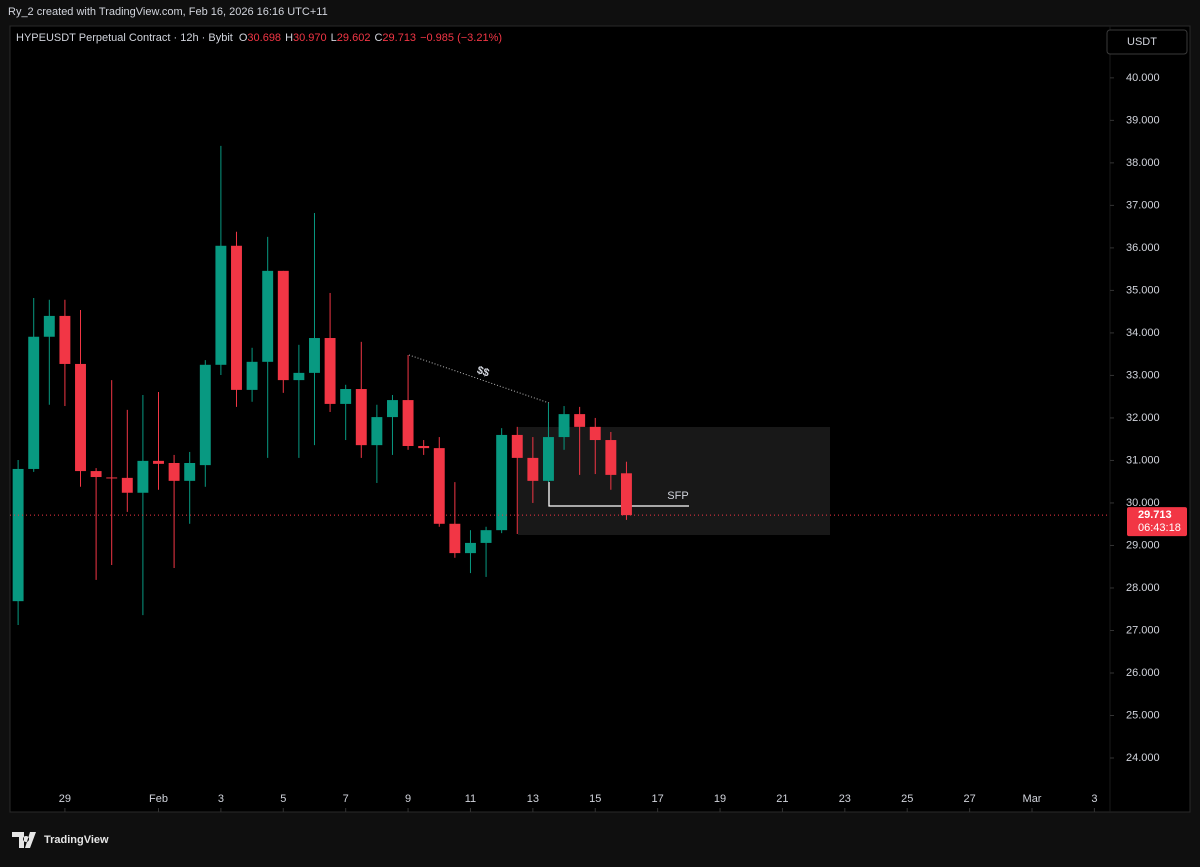 This screenshot has height=867, width=1200. I want to click on x-tick-label: 5, so click(283, 799).